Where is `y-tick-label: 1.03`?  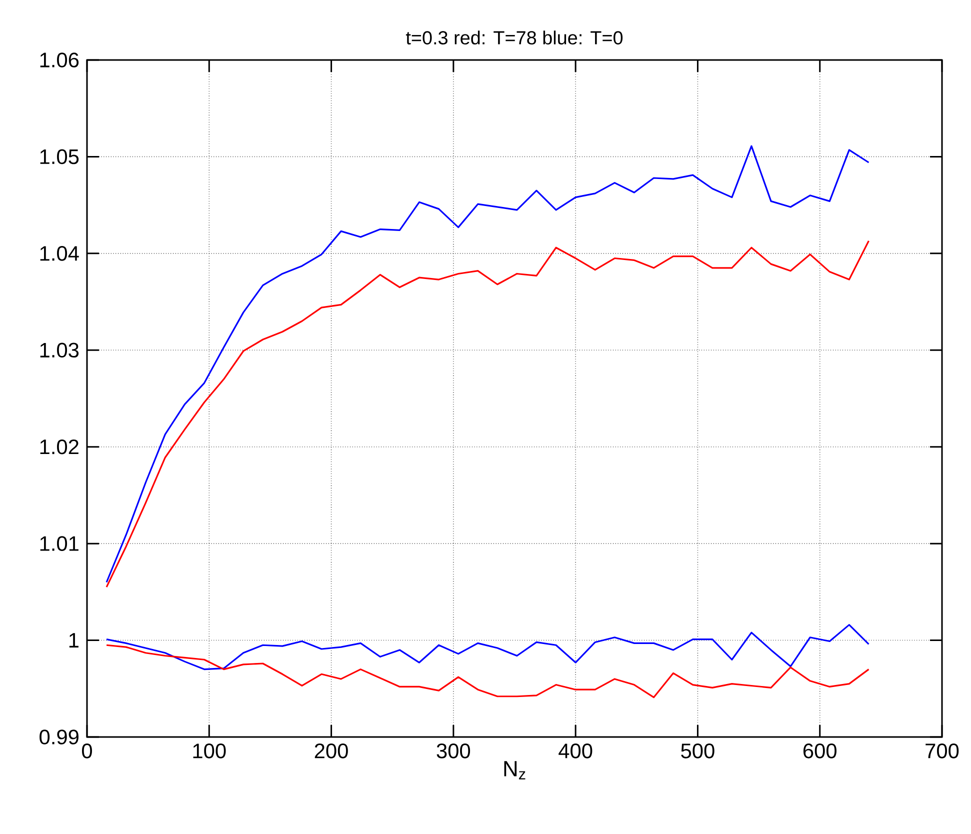 y-tick-label: 1.03 is located at coordinates (59, 350).